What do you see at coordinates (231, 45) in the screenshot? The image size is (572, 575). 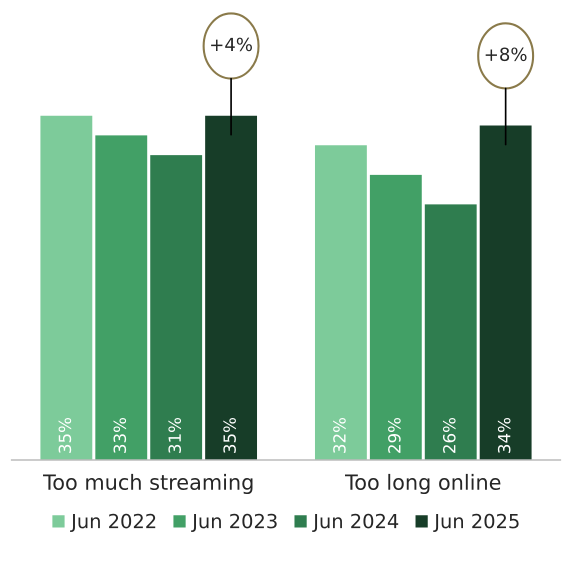 I see `text: +4%` at bounding box center [231, 45].